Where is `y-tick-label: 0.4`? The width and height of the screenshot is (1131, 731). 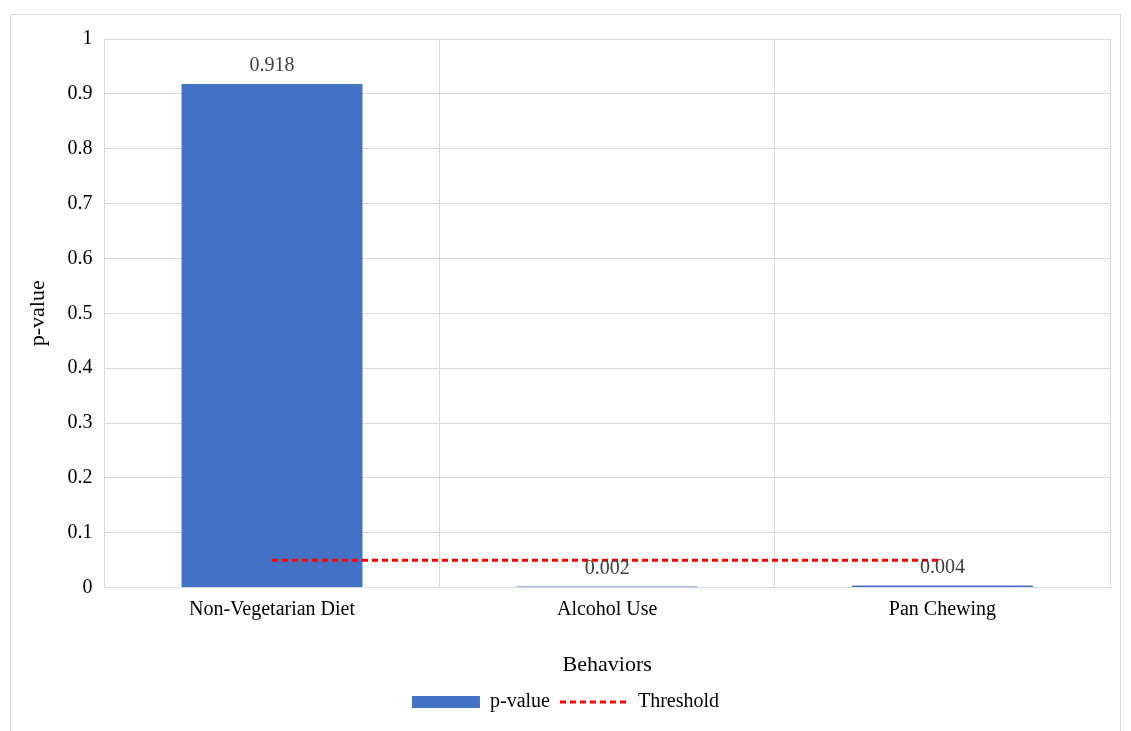
y-tick-label: 0.4 is located at coordinates (80, 366).